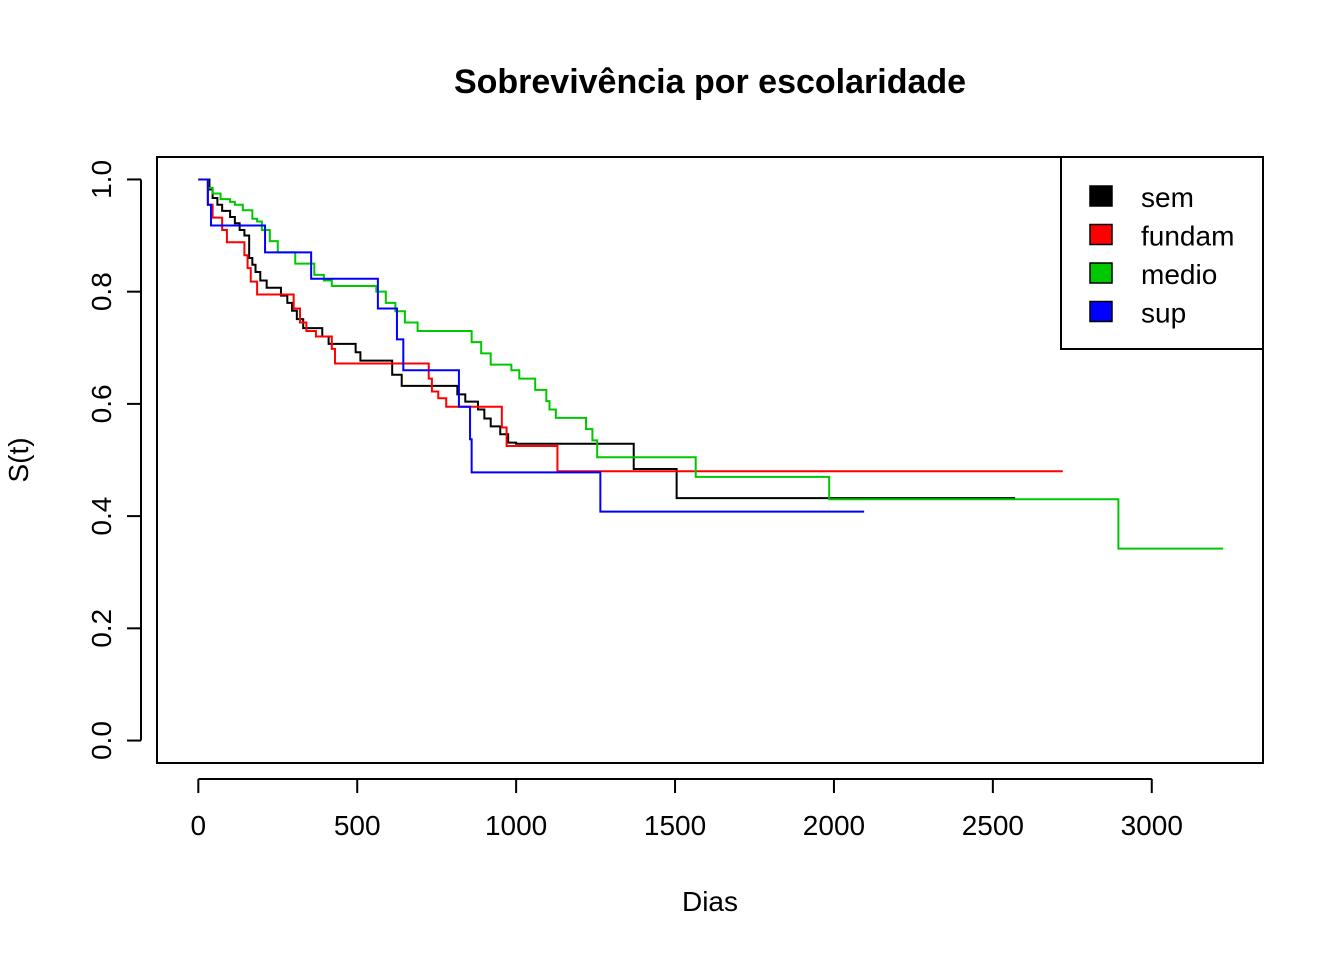 This screenshot has height=960, width=1344. What do you see at coordinates (101, 740) in the screenshot?
I see `y-tick-label: 0.0` at bounding box center [101, 740].